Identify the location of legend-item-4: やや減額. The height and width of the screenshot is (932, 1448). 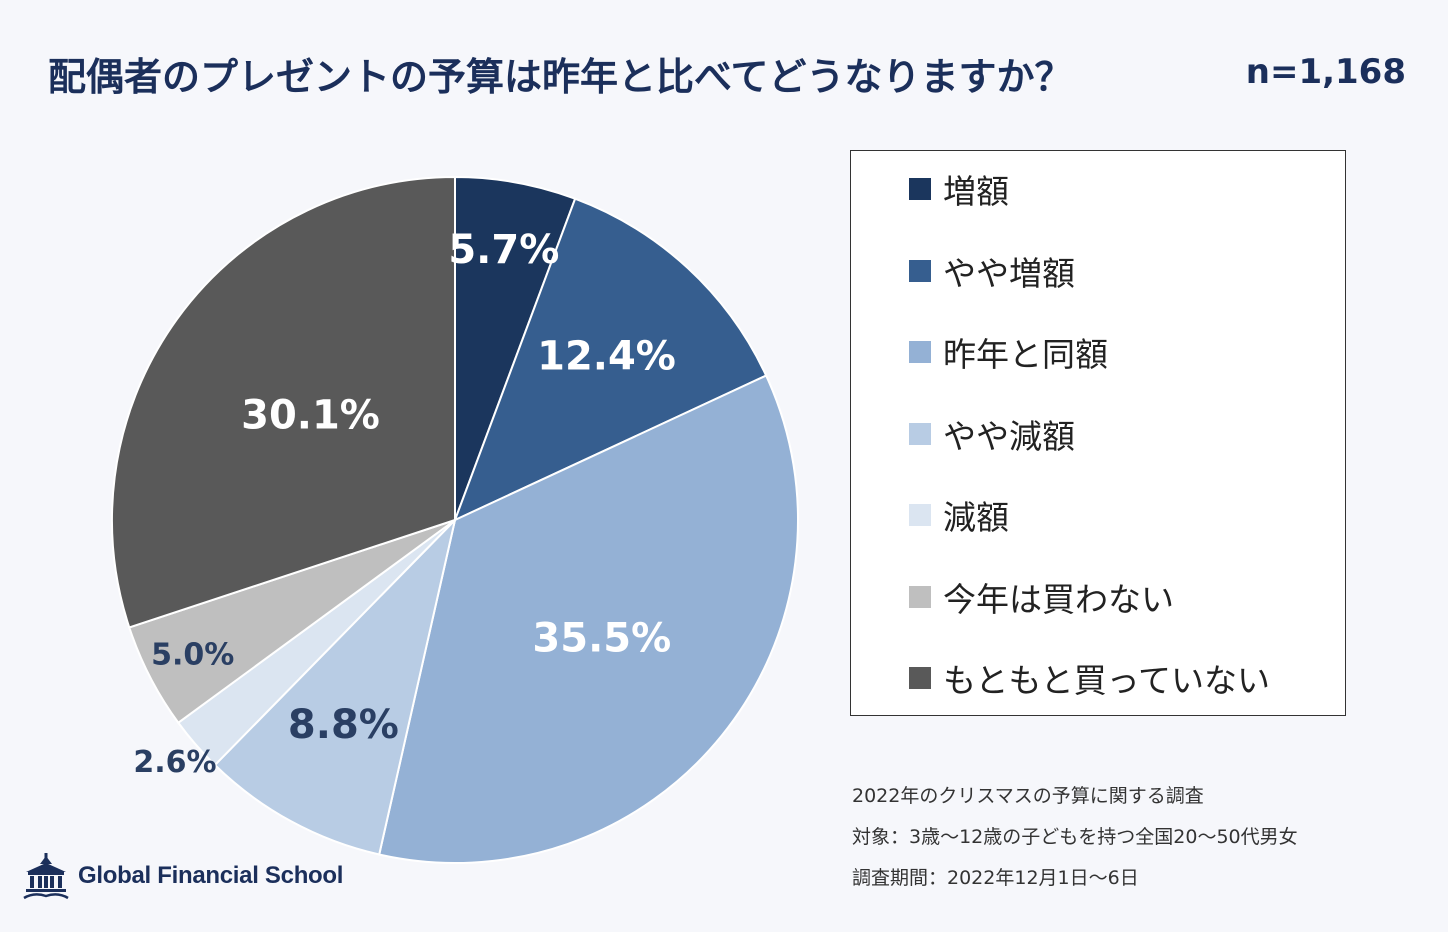
(992, 435).